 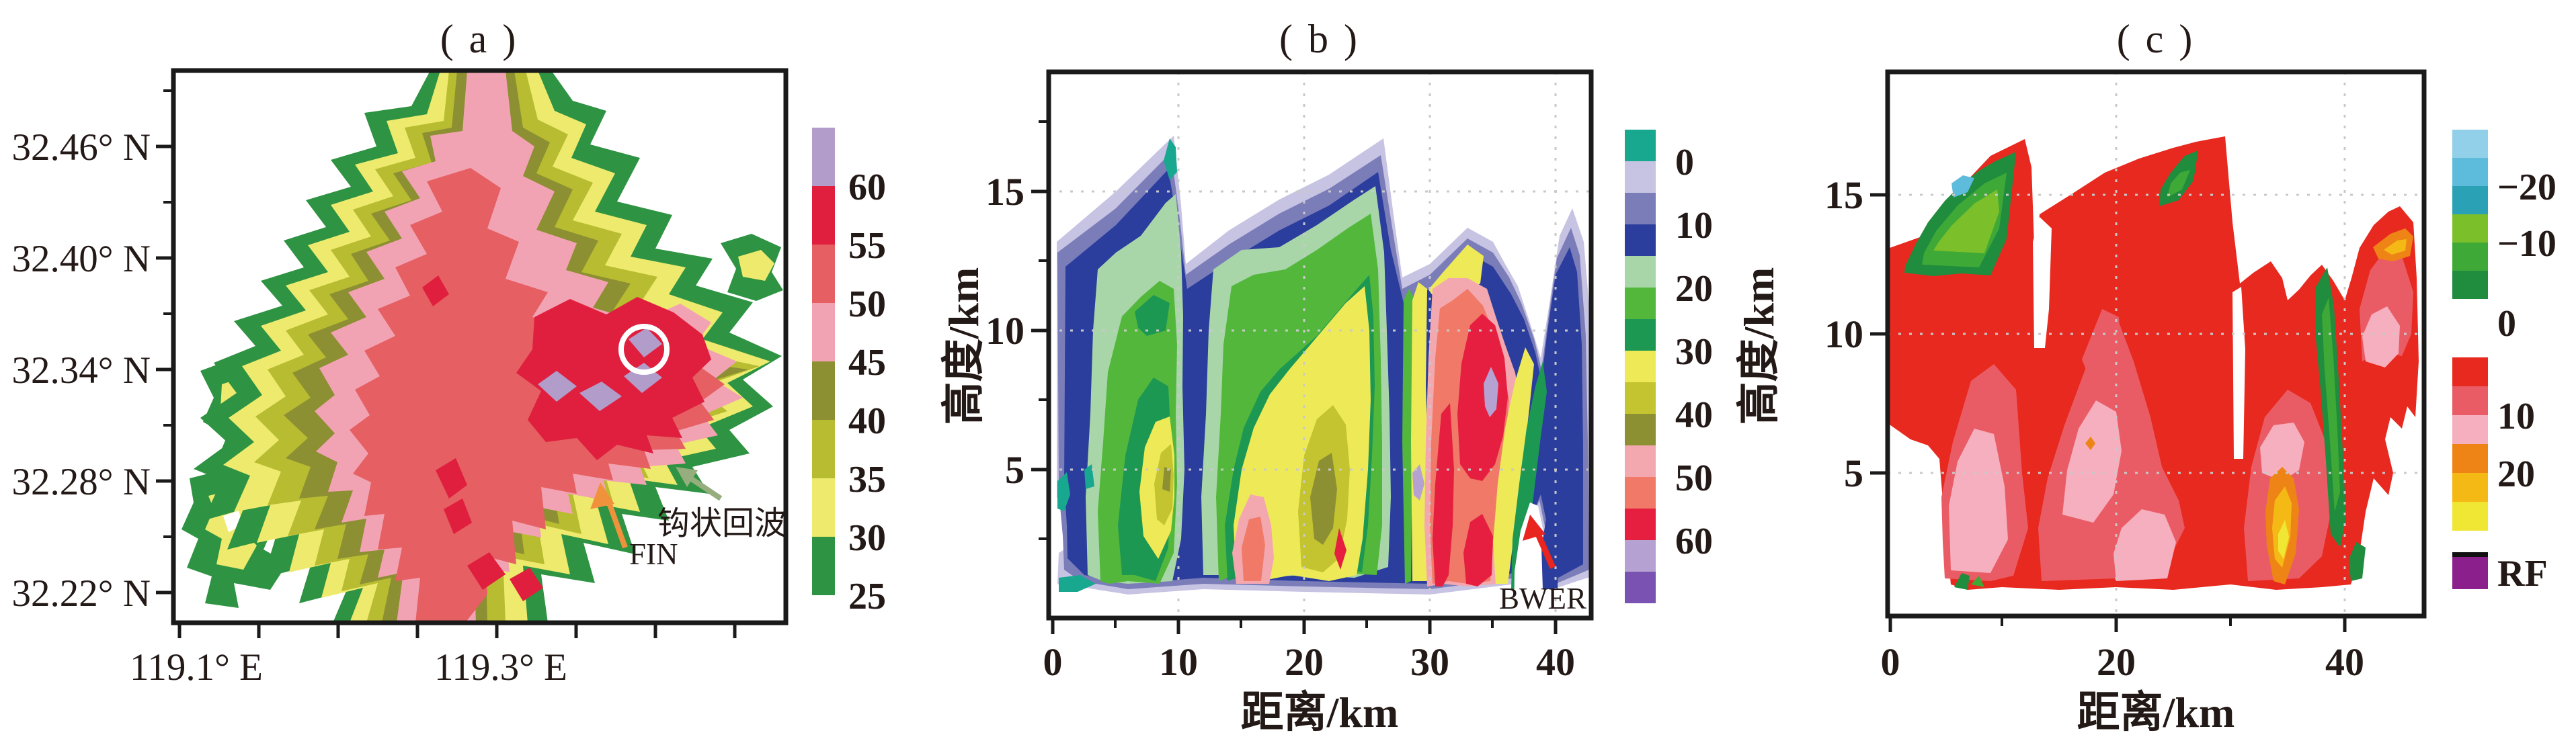 What do you see at coordinates (823, 362) in the screenshot?
I see `panel-a-colorbar` at bounding box center [823, 362].